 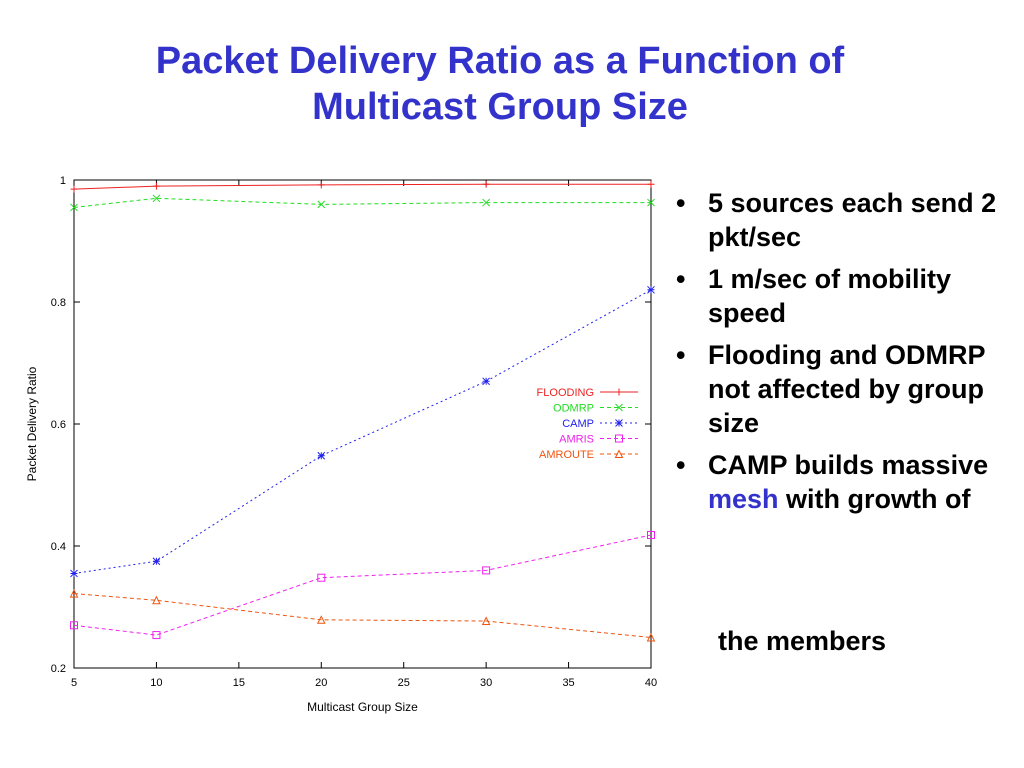 What do you see at coordinates (500, 107) in the screenshot?
I see `title-line-2: Multicast Group Size` at bounding box center [500, 107].